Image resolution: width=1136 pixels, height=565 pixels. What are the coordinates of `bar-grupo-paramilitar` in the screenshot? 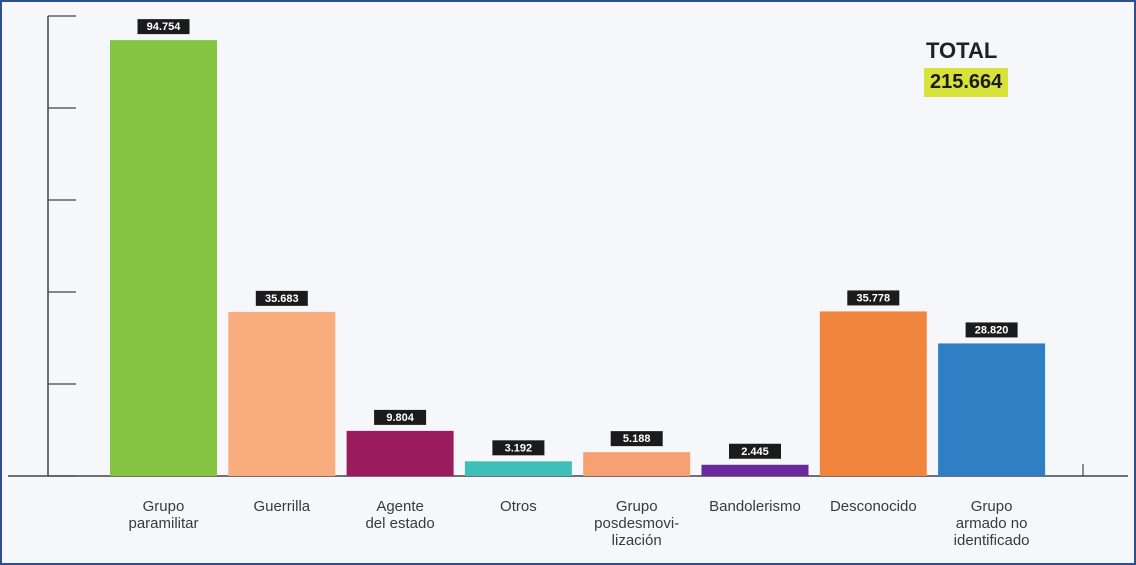 It's located at (163, 258).